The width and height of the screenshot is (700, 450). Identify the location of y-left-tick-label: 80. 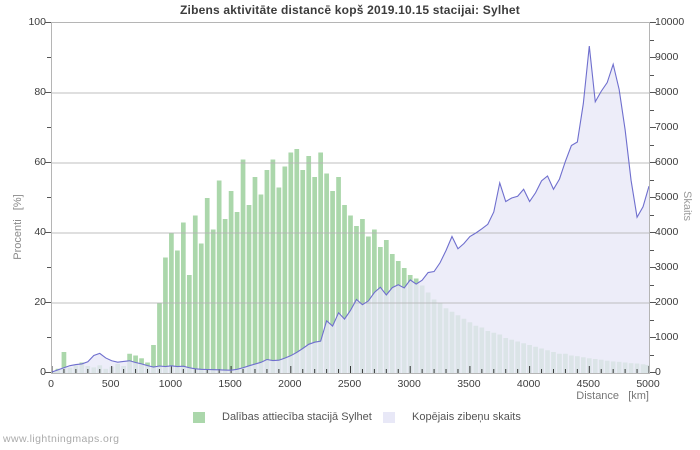
(40, 92).